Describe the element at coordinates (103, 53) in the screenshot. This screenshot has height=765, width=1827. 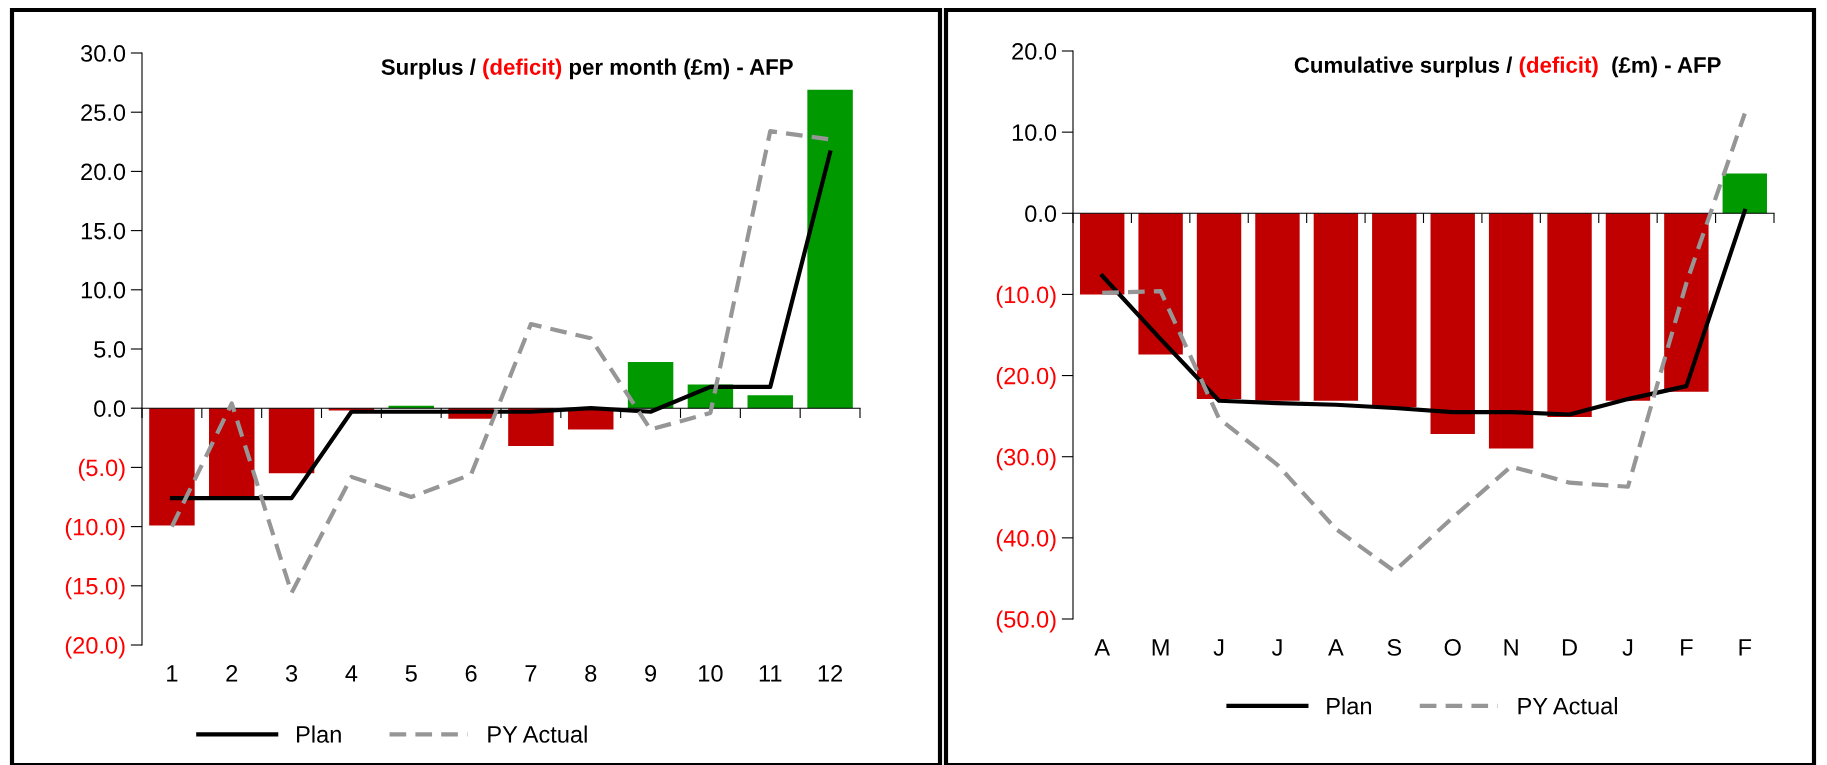
I see `y-tick-label: 30.0` at that location.